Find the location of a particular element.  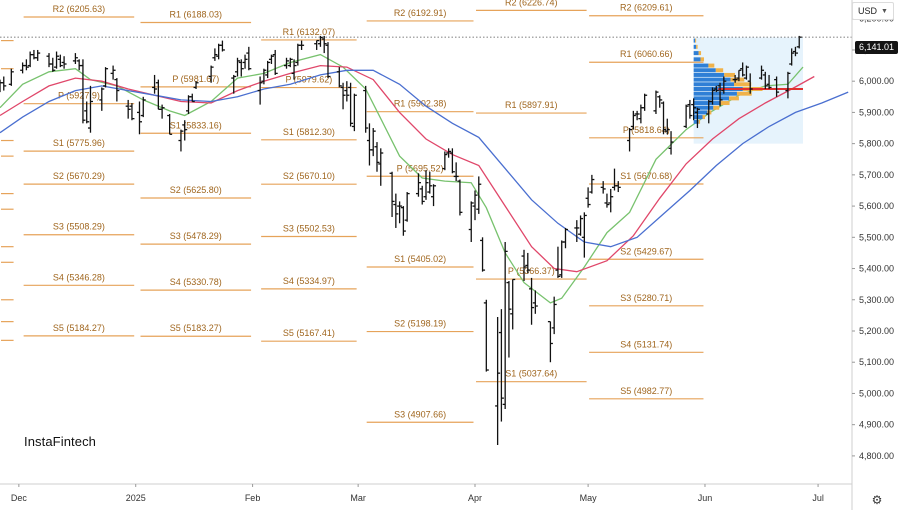

pivot-label-r1: R1 (5902.38) is located at coordinates (420, 104).